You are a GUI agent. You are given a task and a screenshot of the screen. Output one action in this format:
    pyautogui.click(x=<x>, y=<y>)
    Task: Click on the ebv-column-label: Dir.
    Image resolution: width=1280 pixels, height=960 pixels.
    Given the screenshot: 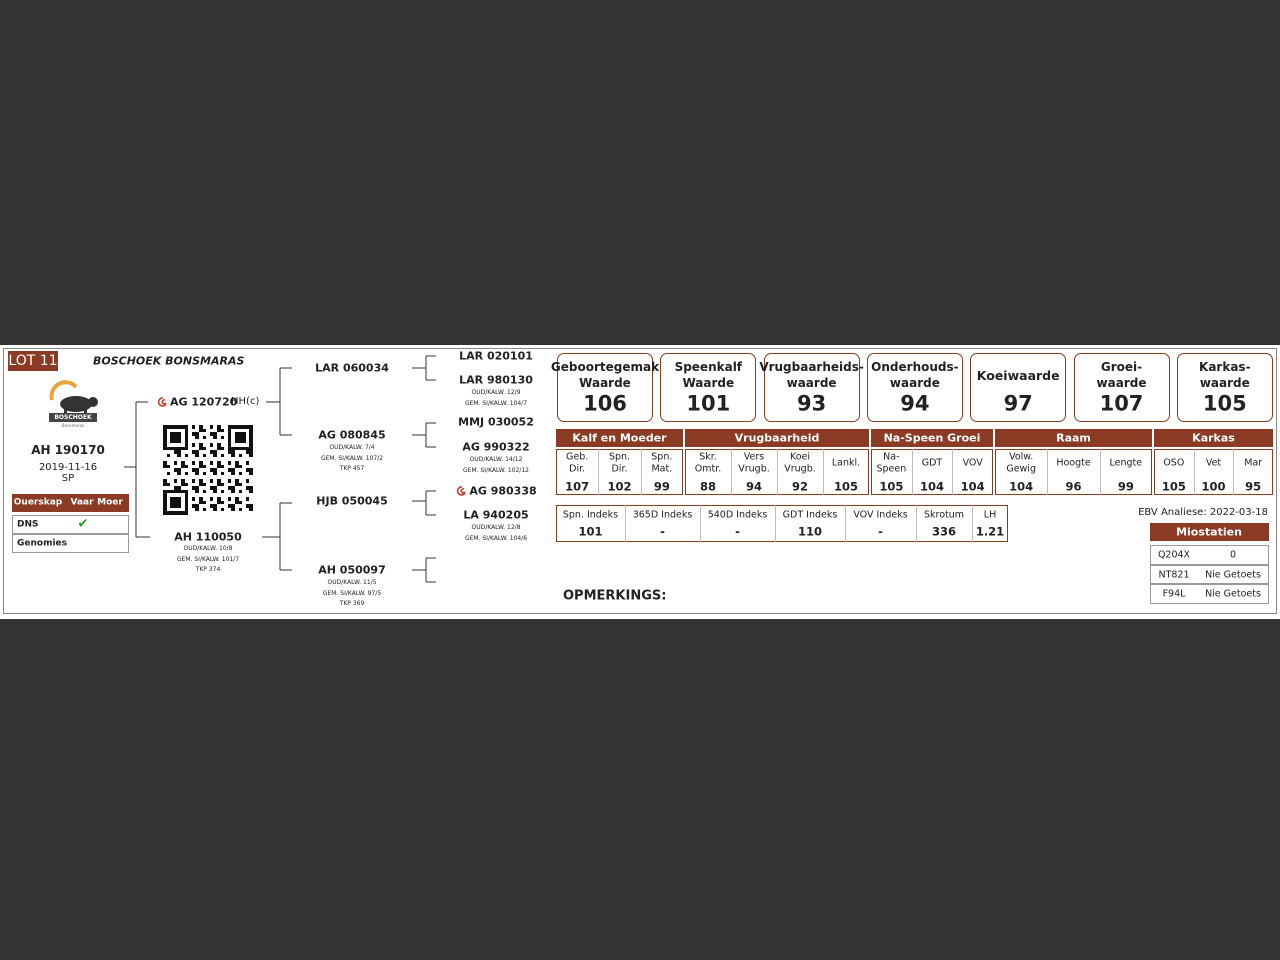 What is the action you would take?
    pyautogui.click(x=577, y=469)
    